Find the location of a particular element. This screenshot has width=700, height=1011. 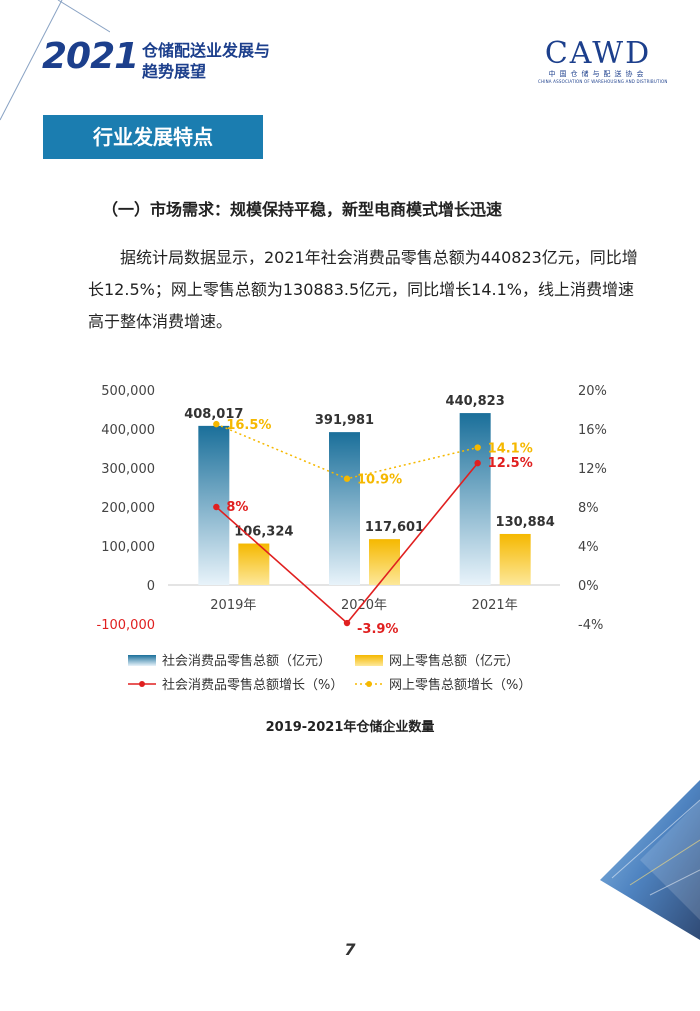

line-value-label: 10.9% is located at coordinates (379, 480).